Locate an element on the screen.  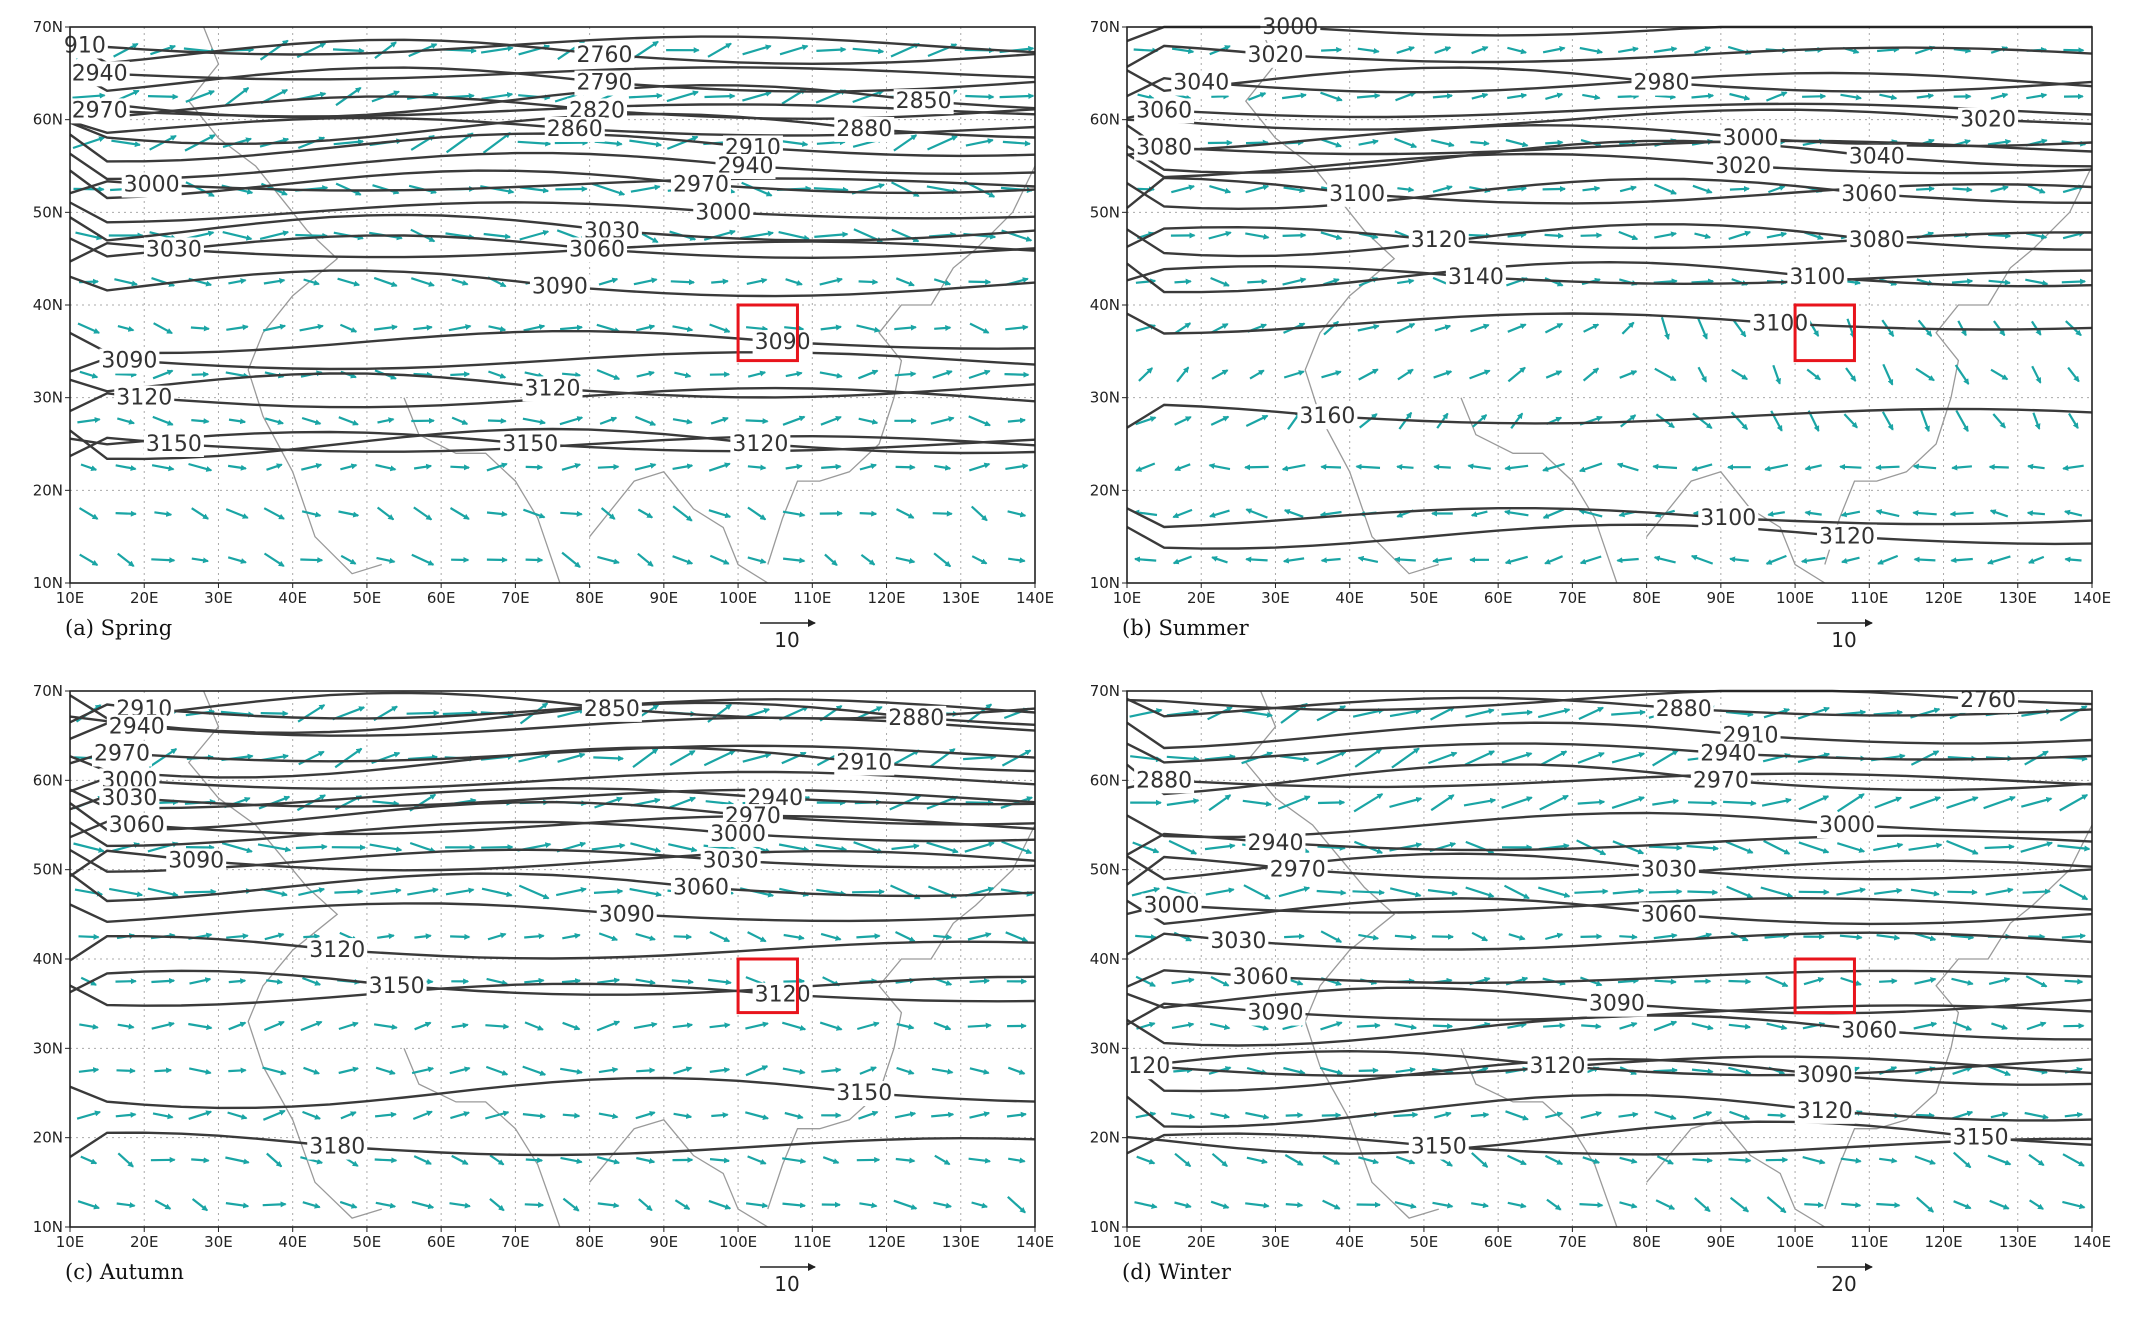
y-tick-label: 50N is located at coordinates (48, 212).